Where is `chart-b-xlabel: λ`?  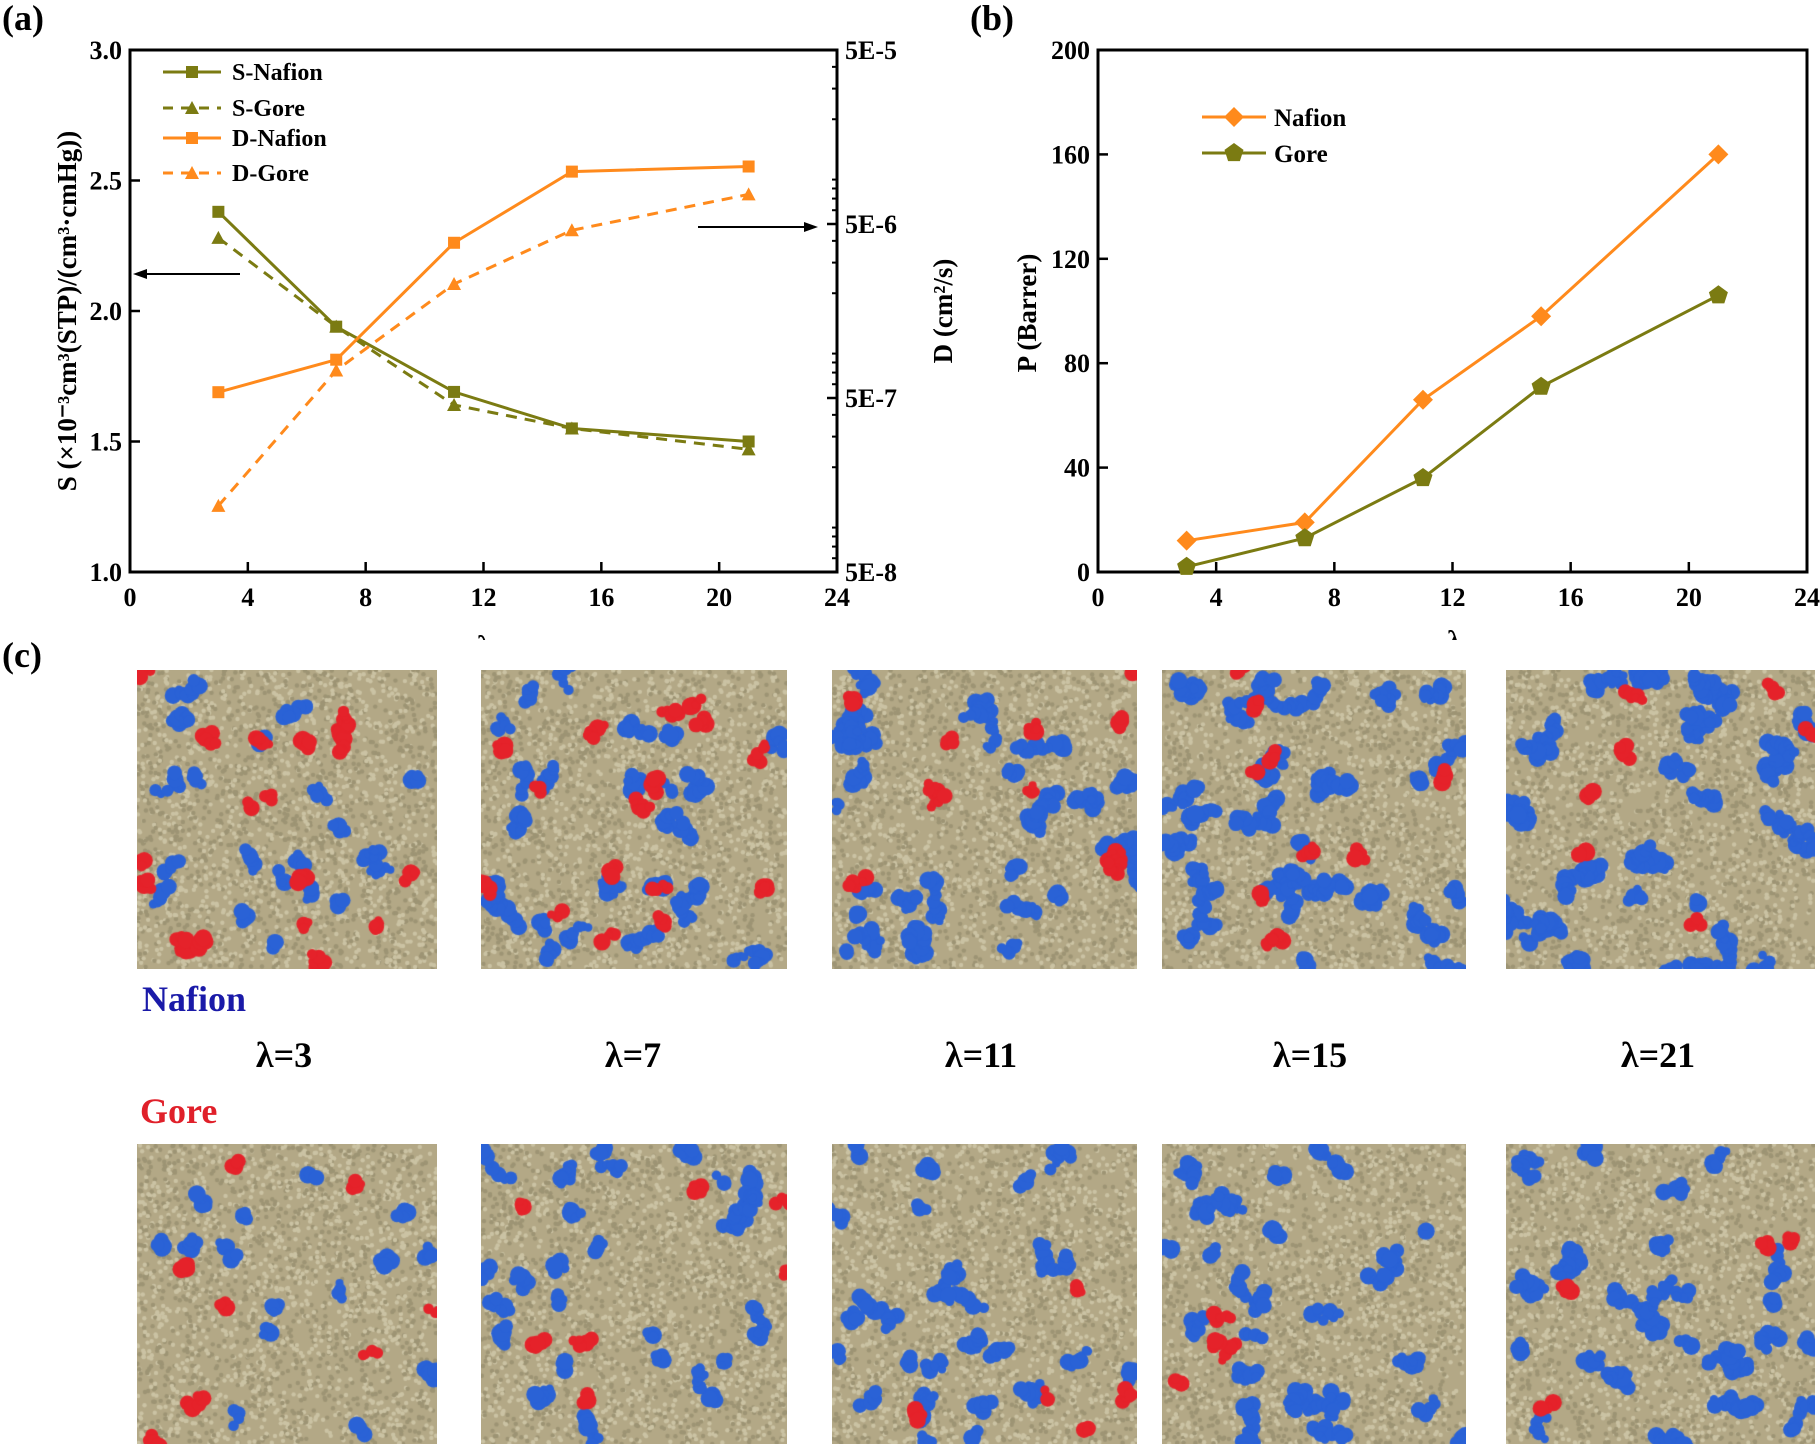
chart-b-xlabel: λ is located at coordinates (1454, 633).